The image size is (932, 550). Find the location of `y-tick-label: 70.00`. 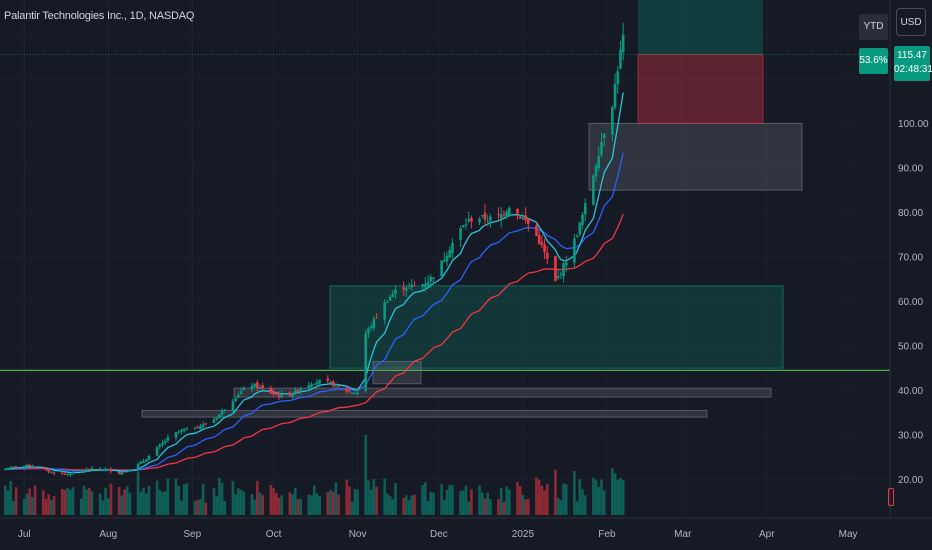

y-tick-label: 70.00 is located at coordinates (910, 257).